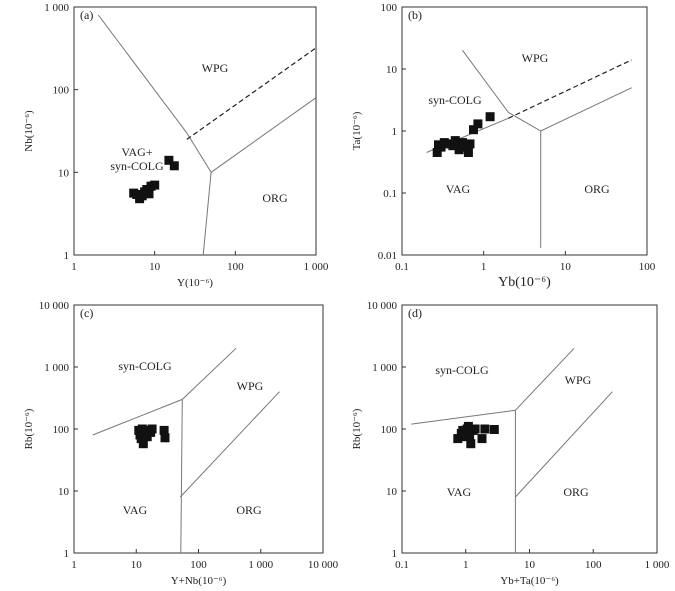 Image resolution: width=675 pixels, height=591 pixels. Describe the element at coordinates (357, 130) in the screenshot. I see `y-axis-label: Ta(10⁻⁶)` at that location.